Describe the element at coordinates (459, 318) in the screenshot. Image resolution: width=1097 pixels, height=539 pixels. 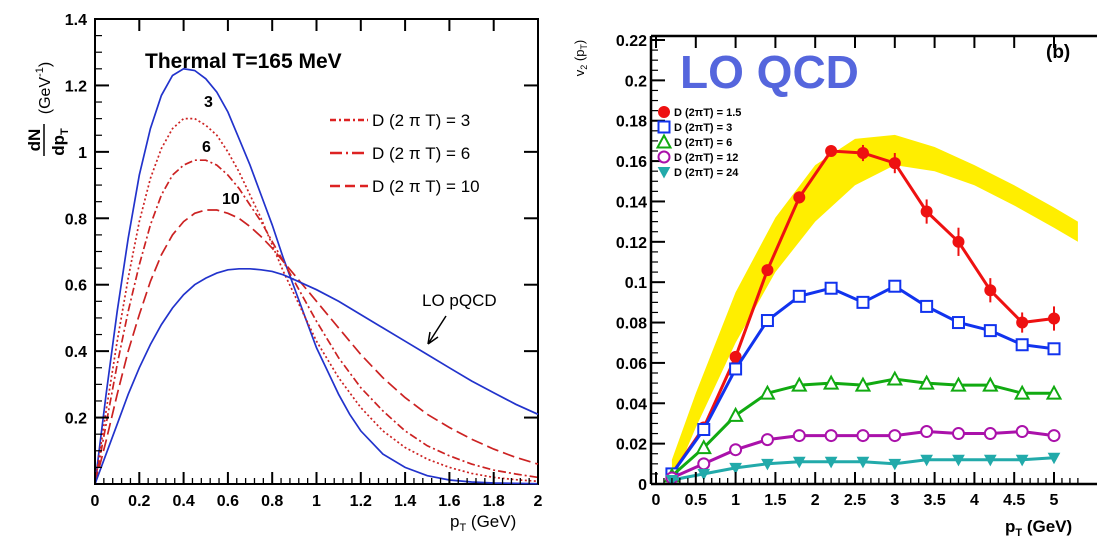
I see `lo-pqcd-annotation: LO pQCD` at that location.